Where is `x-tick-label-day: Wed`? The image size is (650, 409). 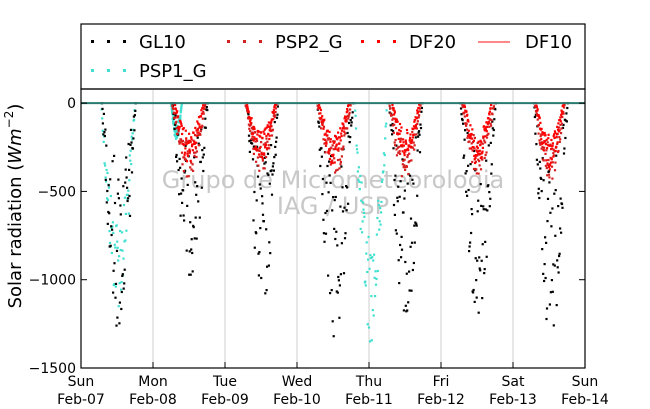
x-tick-label-day: Wed is located at coordinates (297, 382).